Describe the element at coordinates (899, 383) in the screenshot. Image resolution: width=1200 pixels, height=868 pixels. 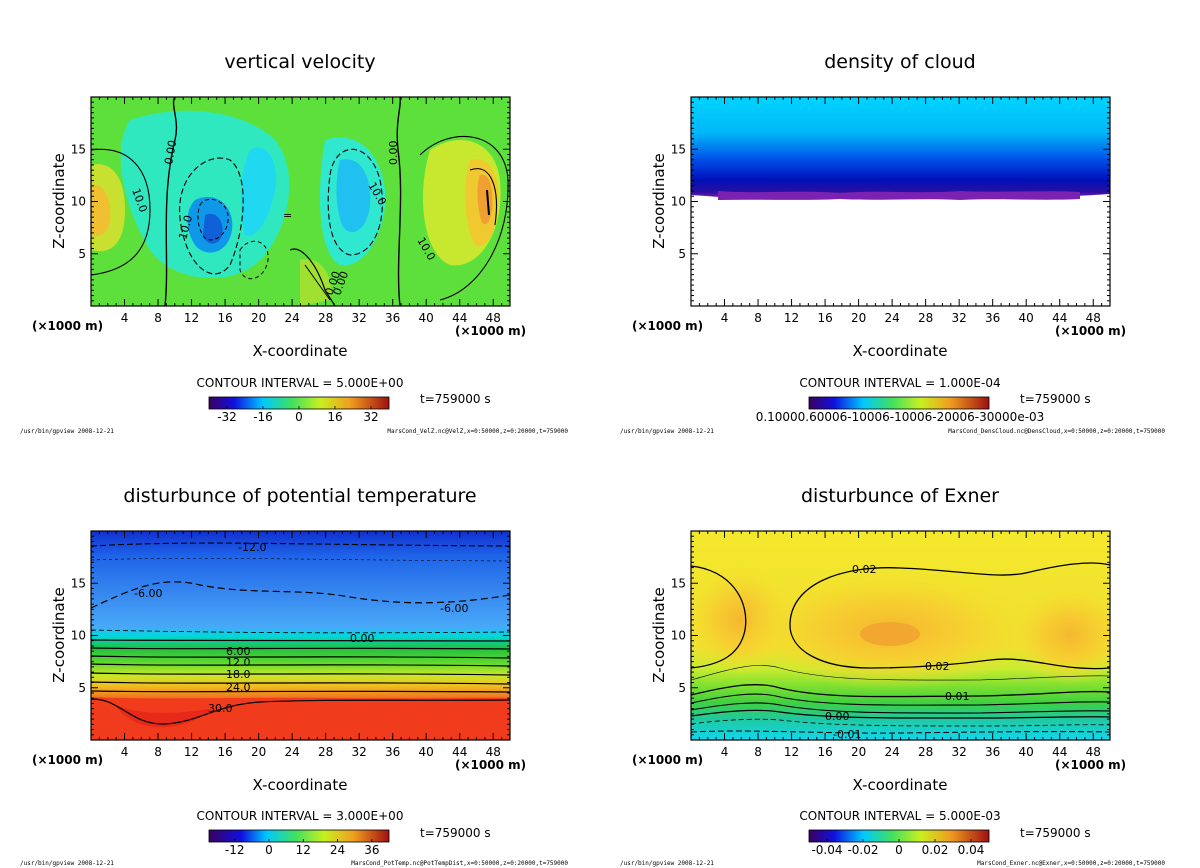
I see `contour-interval: CONTOUR INTERVAL = 1.000E-04` at that location.